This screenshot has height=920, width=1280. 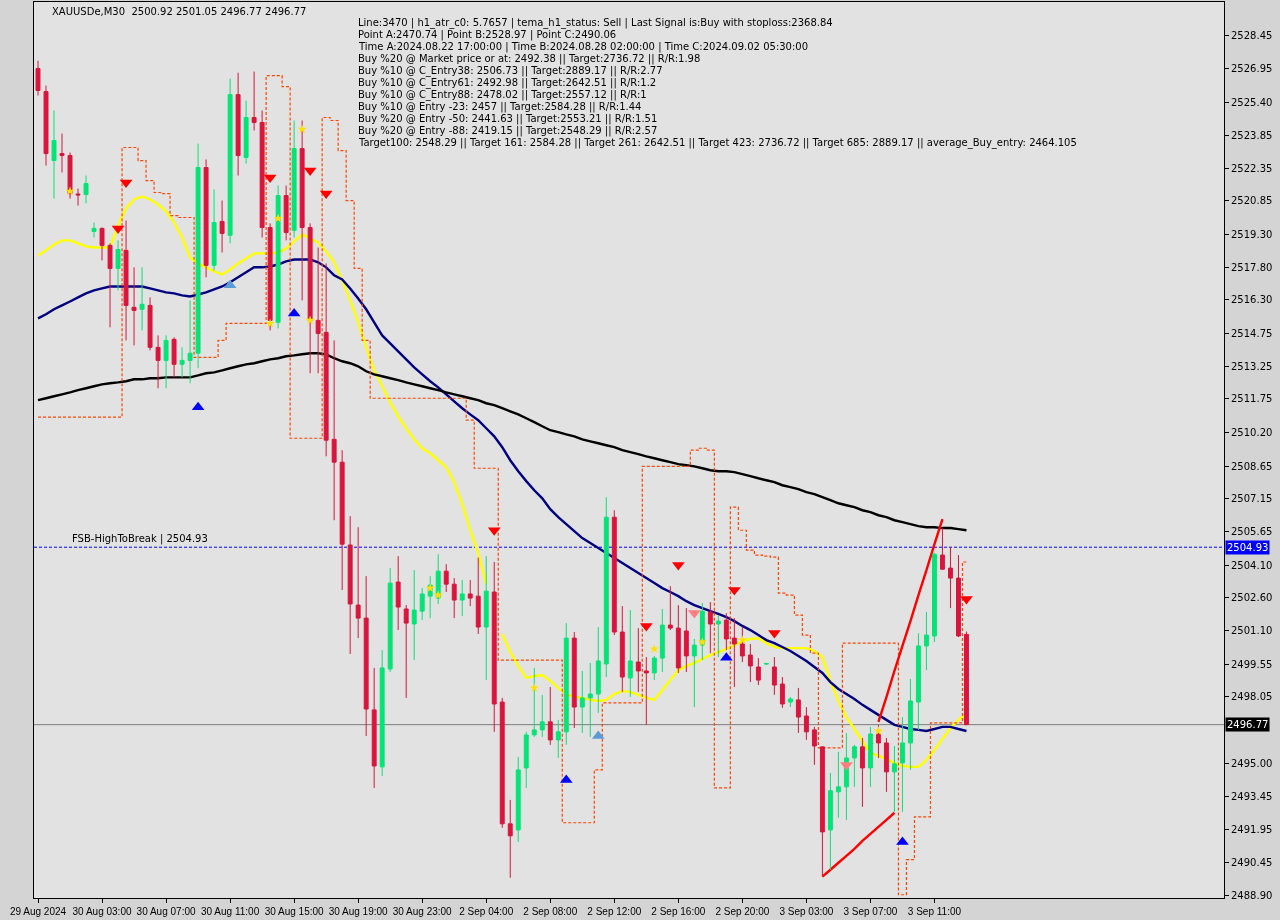 What do you see at coordinates (1252, 797) in the screenshot?
I see `y-tick-label: 2493.45` at bounding box center [1252, 797].